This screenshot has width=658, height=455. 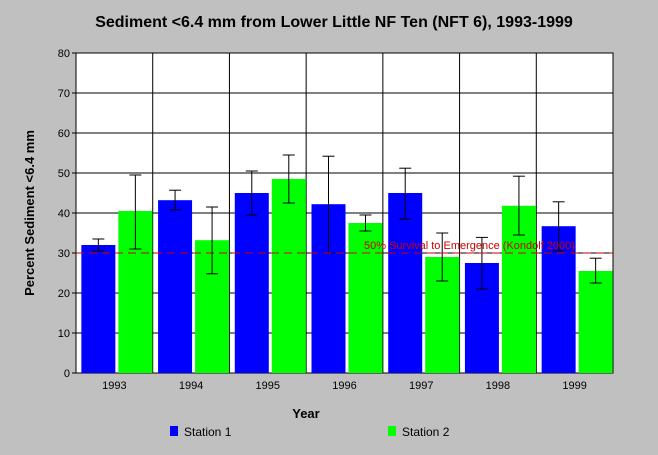 What do you see at coordinates (64, 334) in the screenshot?
I see `y-tick-label: 10` at bounding box center [64, 334].